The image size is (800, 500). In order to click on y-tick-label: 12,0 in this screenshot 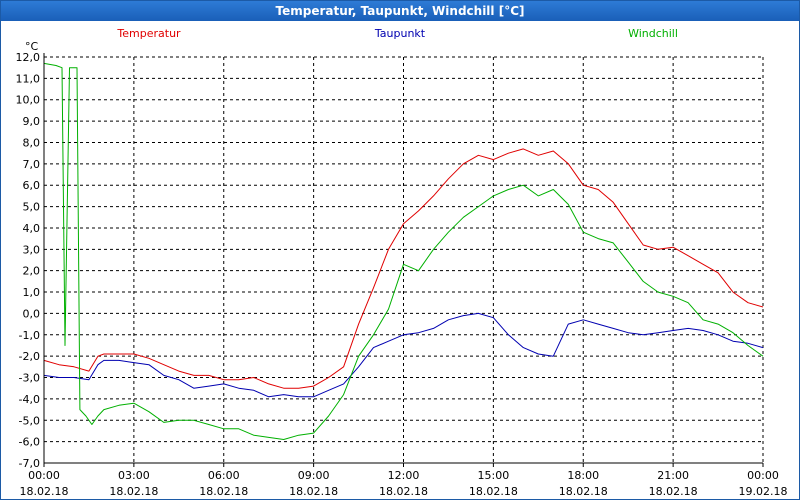, I will do `click(28, 57)`.